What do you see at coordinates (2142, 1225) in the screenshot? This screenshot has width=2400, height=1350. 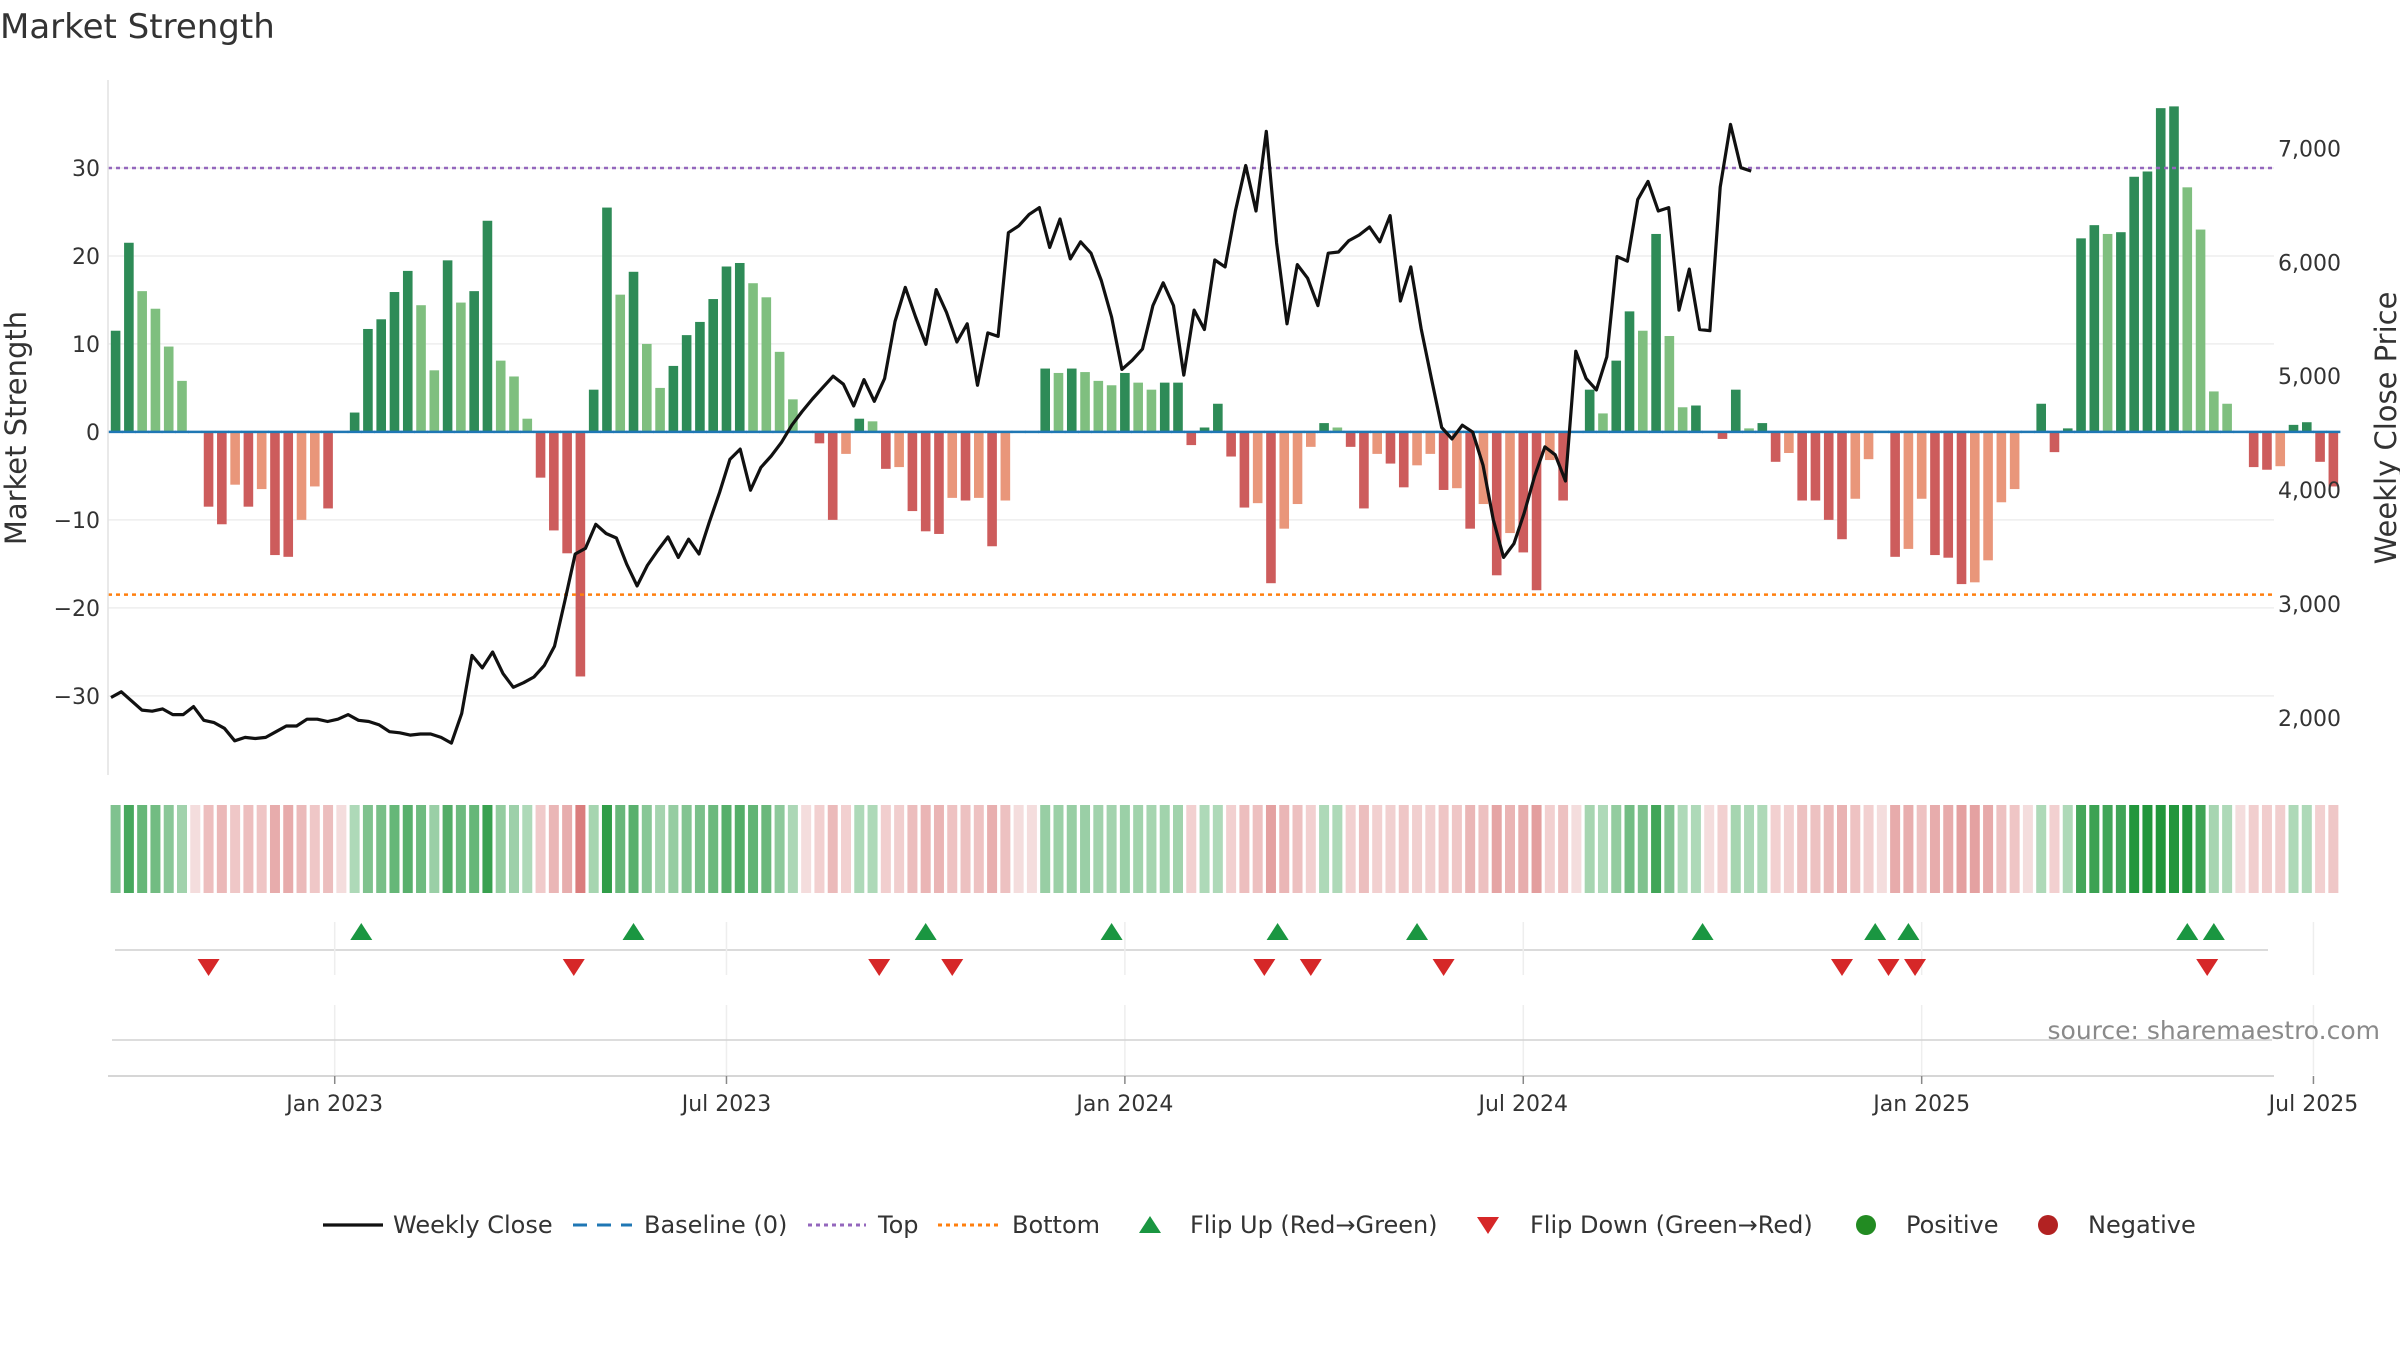 I see `legend-label: Negative` at bounding box center [2142, 1225].